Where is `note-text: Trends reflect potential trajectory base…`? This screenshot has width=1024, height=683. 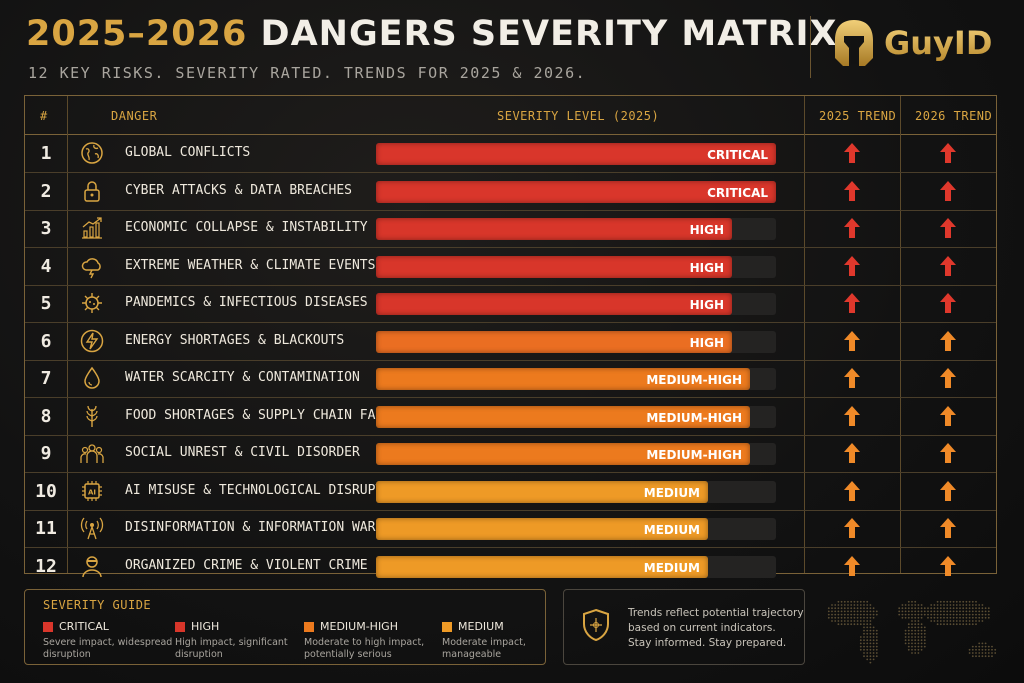 note-text: Trends reflect potential trajectory base… is located at coordinates (716, 628).